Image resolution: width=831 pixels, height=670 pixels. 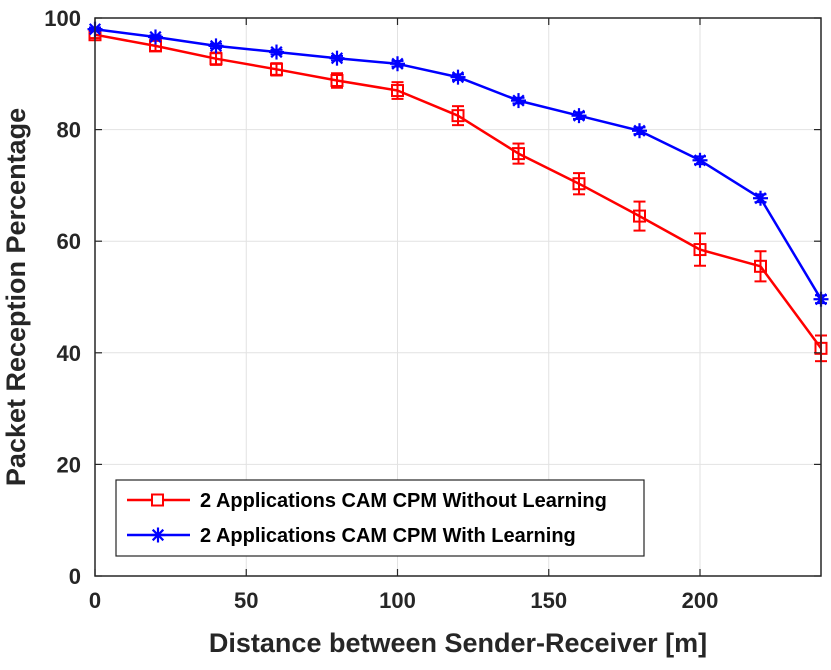 I want to click on y-tick-label: 80, so click(x=69, y=130).